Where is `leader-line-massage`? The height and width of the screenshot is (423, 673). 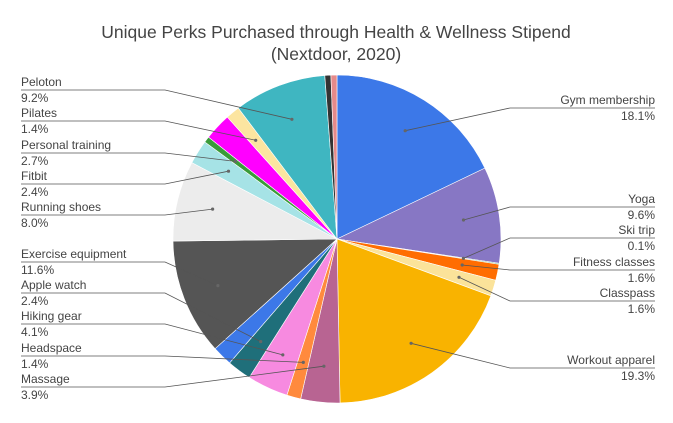 leader-line-massage is located at coordinates (172, 376).